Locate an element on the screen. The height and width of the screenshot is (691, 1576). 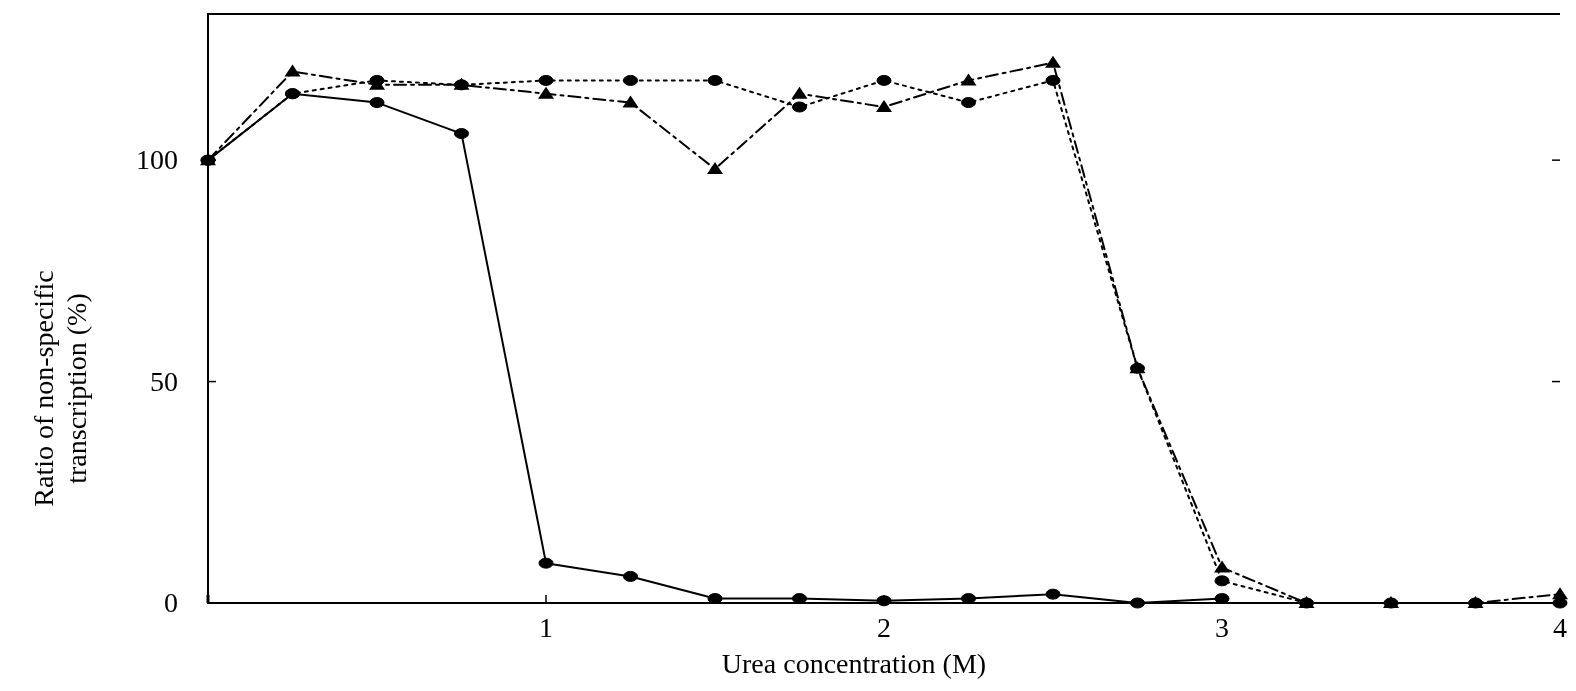
x-axis-title: Urea concentration (M) is located at coordinates (854, 663).